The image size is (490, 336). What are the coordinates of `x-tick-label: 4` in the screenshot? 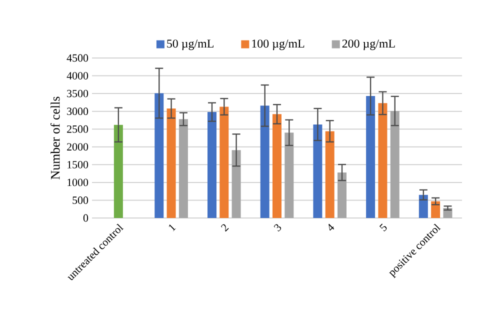 It's located at (331, 227).